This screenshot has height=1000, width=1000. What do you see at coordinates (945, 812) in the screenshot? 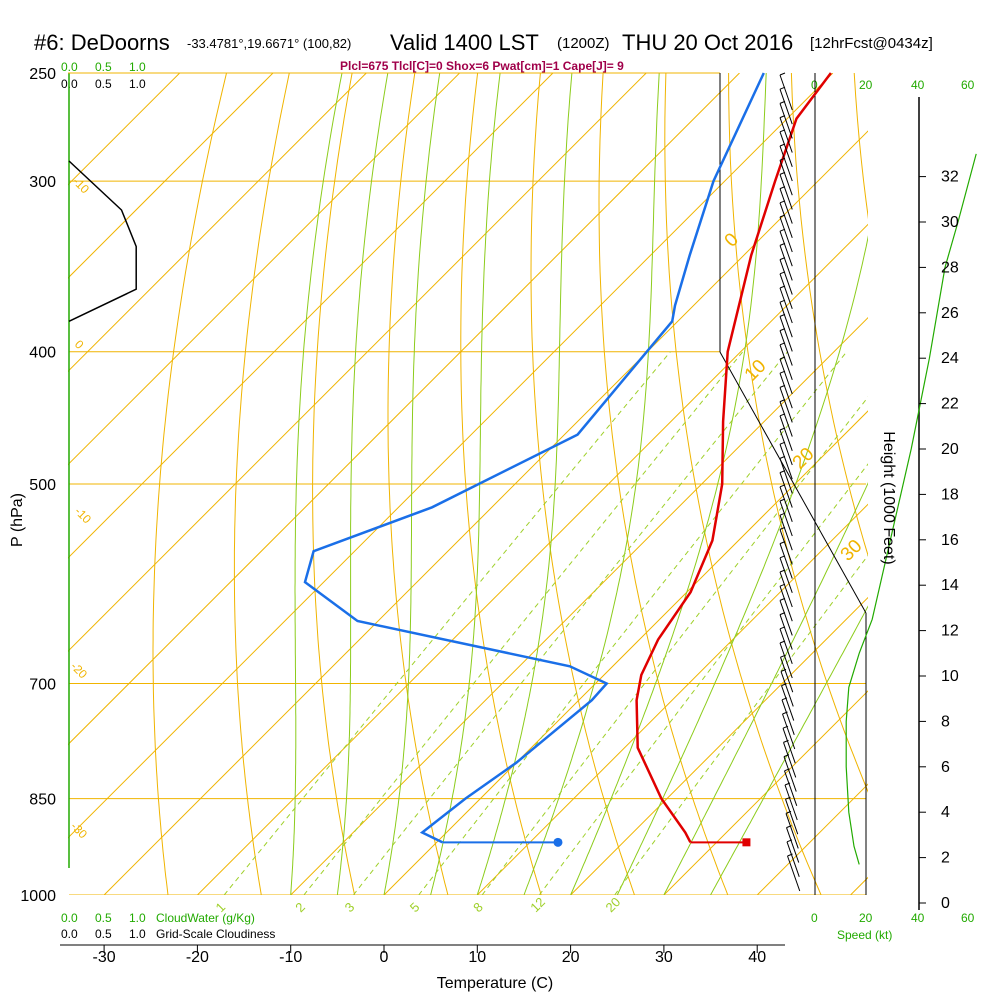
I see `height-tick-label: 4` at bounding box center [945, 812].